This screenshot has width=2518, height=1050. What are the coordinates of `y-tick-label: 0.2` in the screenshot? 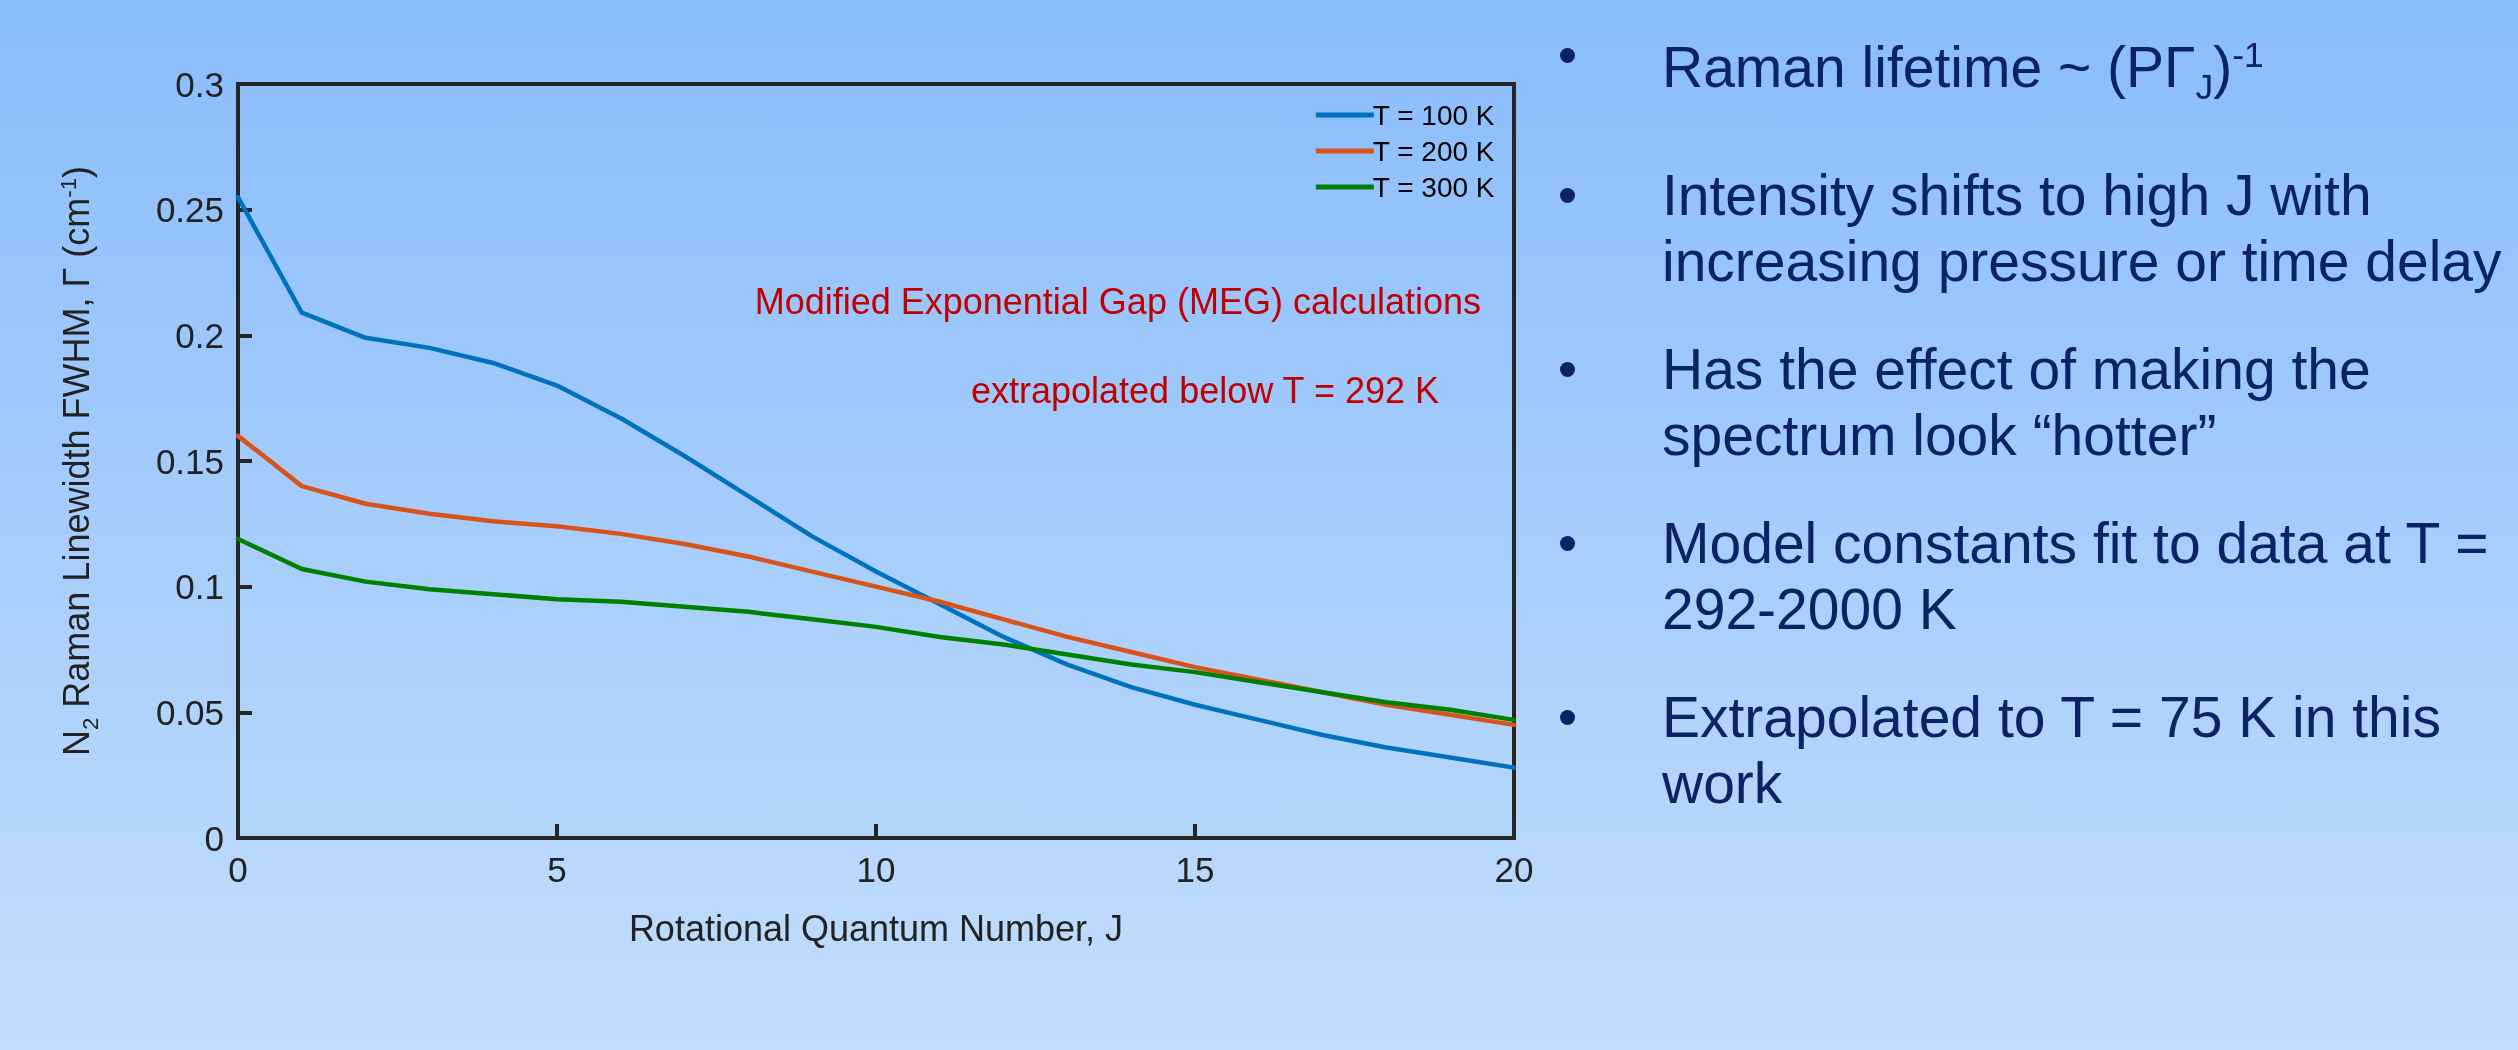 It's located at (199, 335).